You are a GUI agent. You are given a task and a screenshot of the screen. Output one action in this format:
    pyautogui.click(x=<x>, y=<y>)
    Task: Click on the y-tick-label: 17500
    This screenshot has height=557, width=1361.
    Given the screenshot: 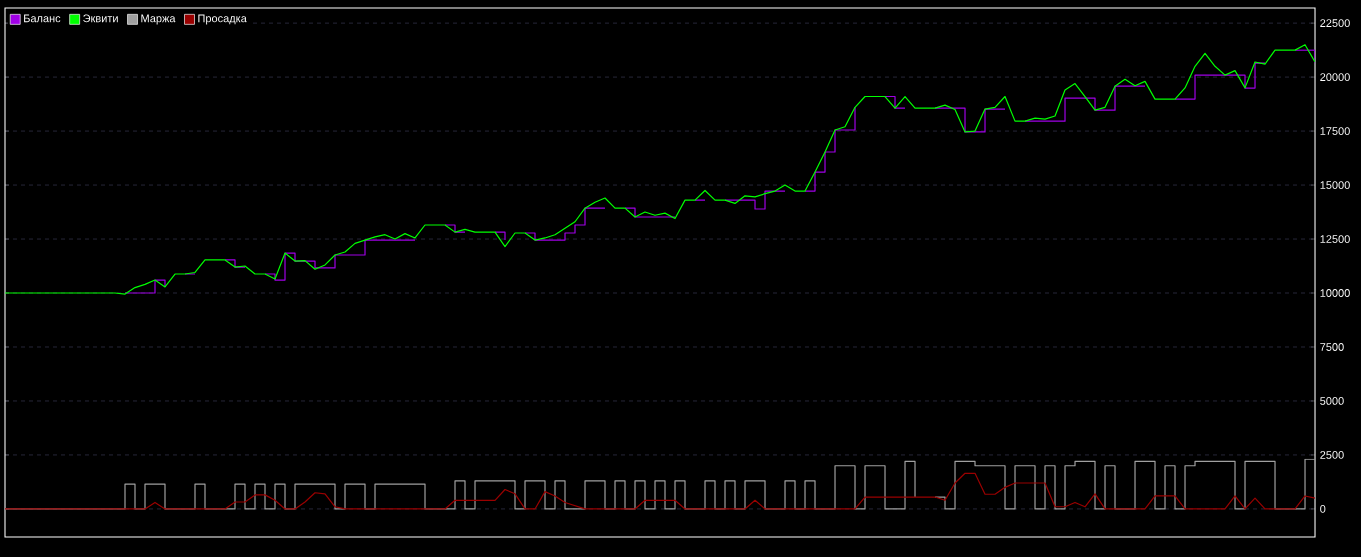 What is the action you would take?
    pyautogui.click(x=1335, y=131)
    